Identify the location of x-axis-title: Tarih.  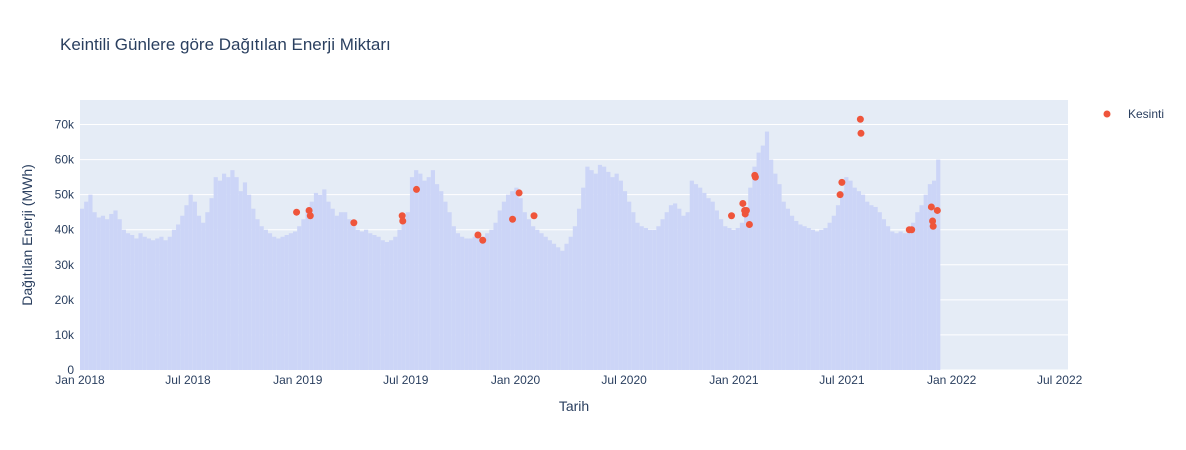
(574, 406).